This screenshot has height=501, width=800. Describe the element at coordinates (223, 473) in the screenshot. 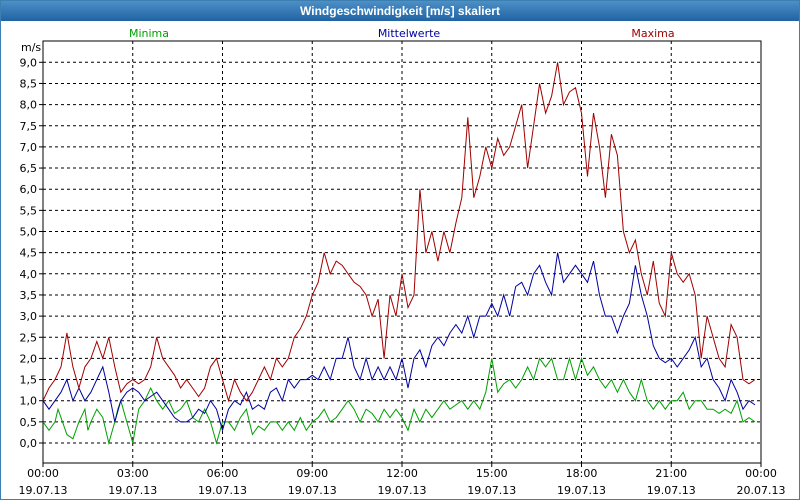

I see `x-tick-time: 06:00` at that location.